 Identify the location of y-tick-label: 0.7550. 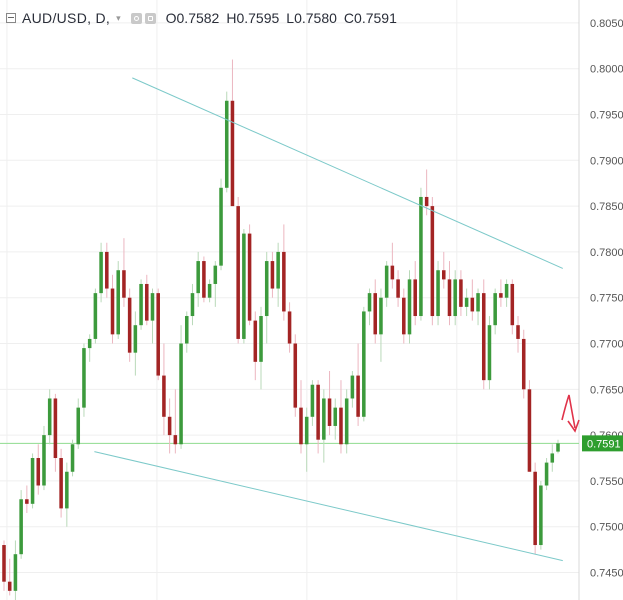
(606, 482).